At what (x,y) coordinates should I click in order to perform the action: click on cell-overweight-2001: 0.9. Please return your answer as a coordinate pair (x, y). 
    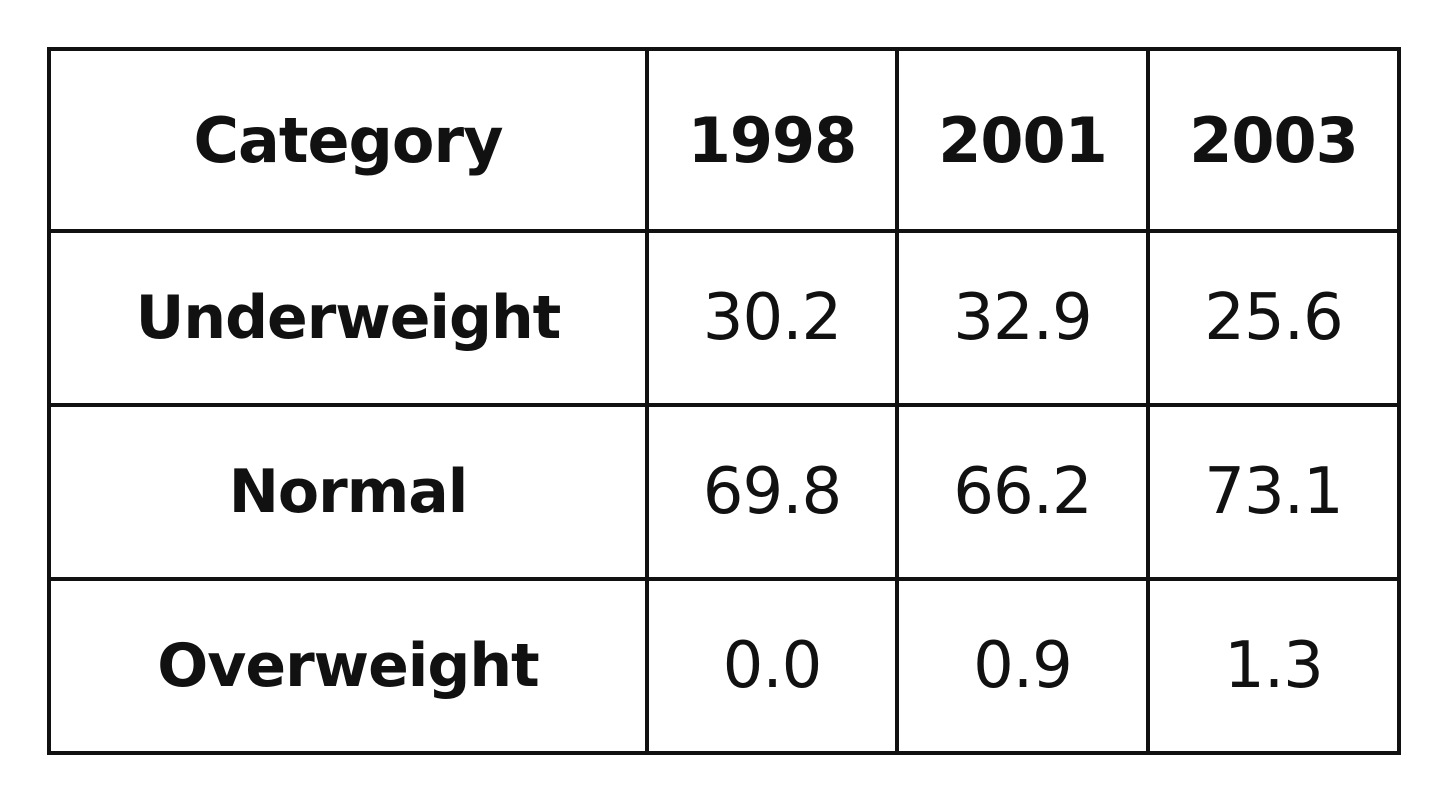
    Looking at the image, I should click on (1022, 666).